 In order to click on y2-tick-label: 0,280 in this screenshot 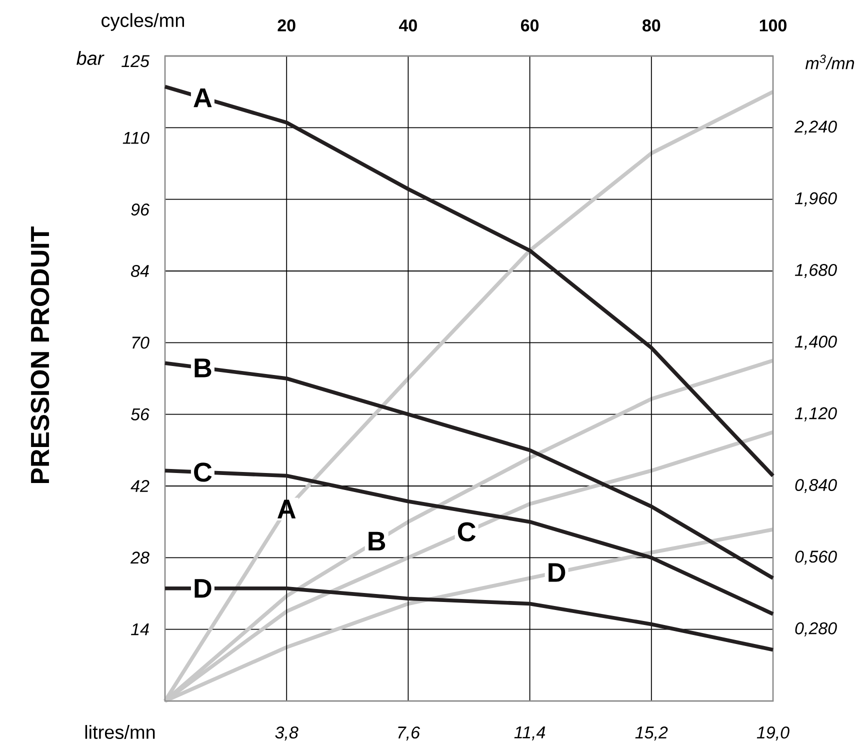, I will do `click(816, 629)`.